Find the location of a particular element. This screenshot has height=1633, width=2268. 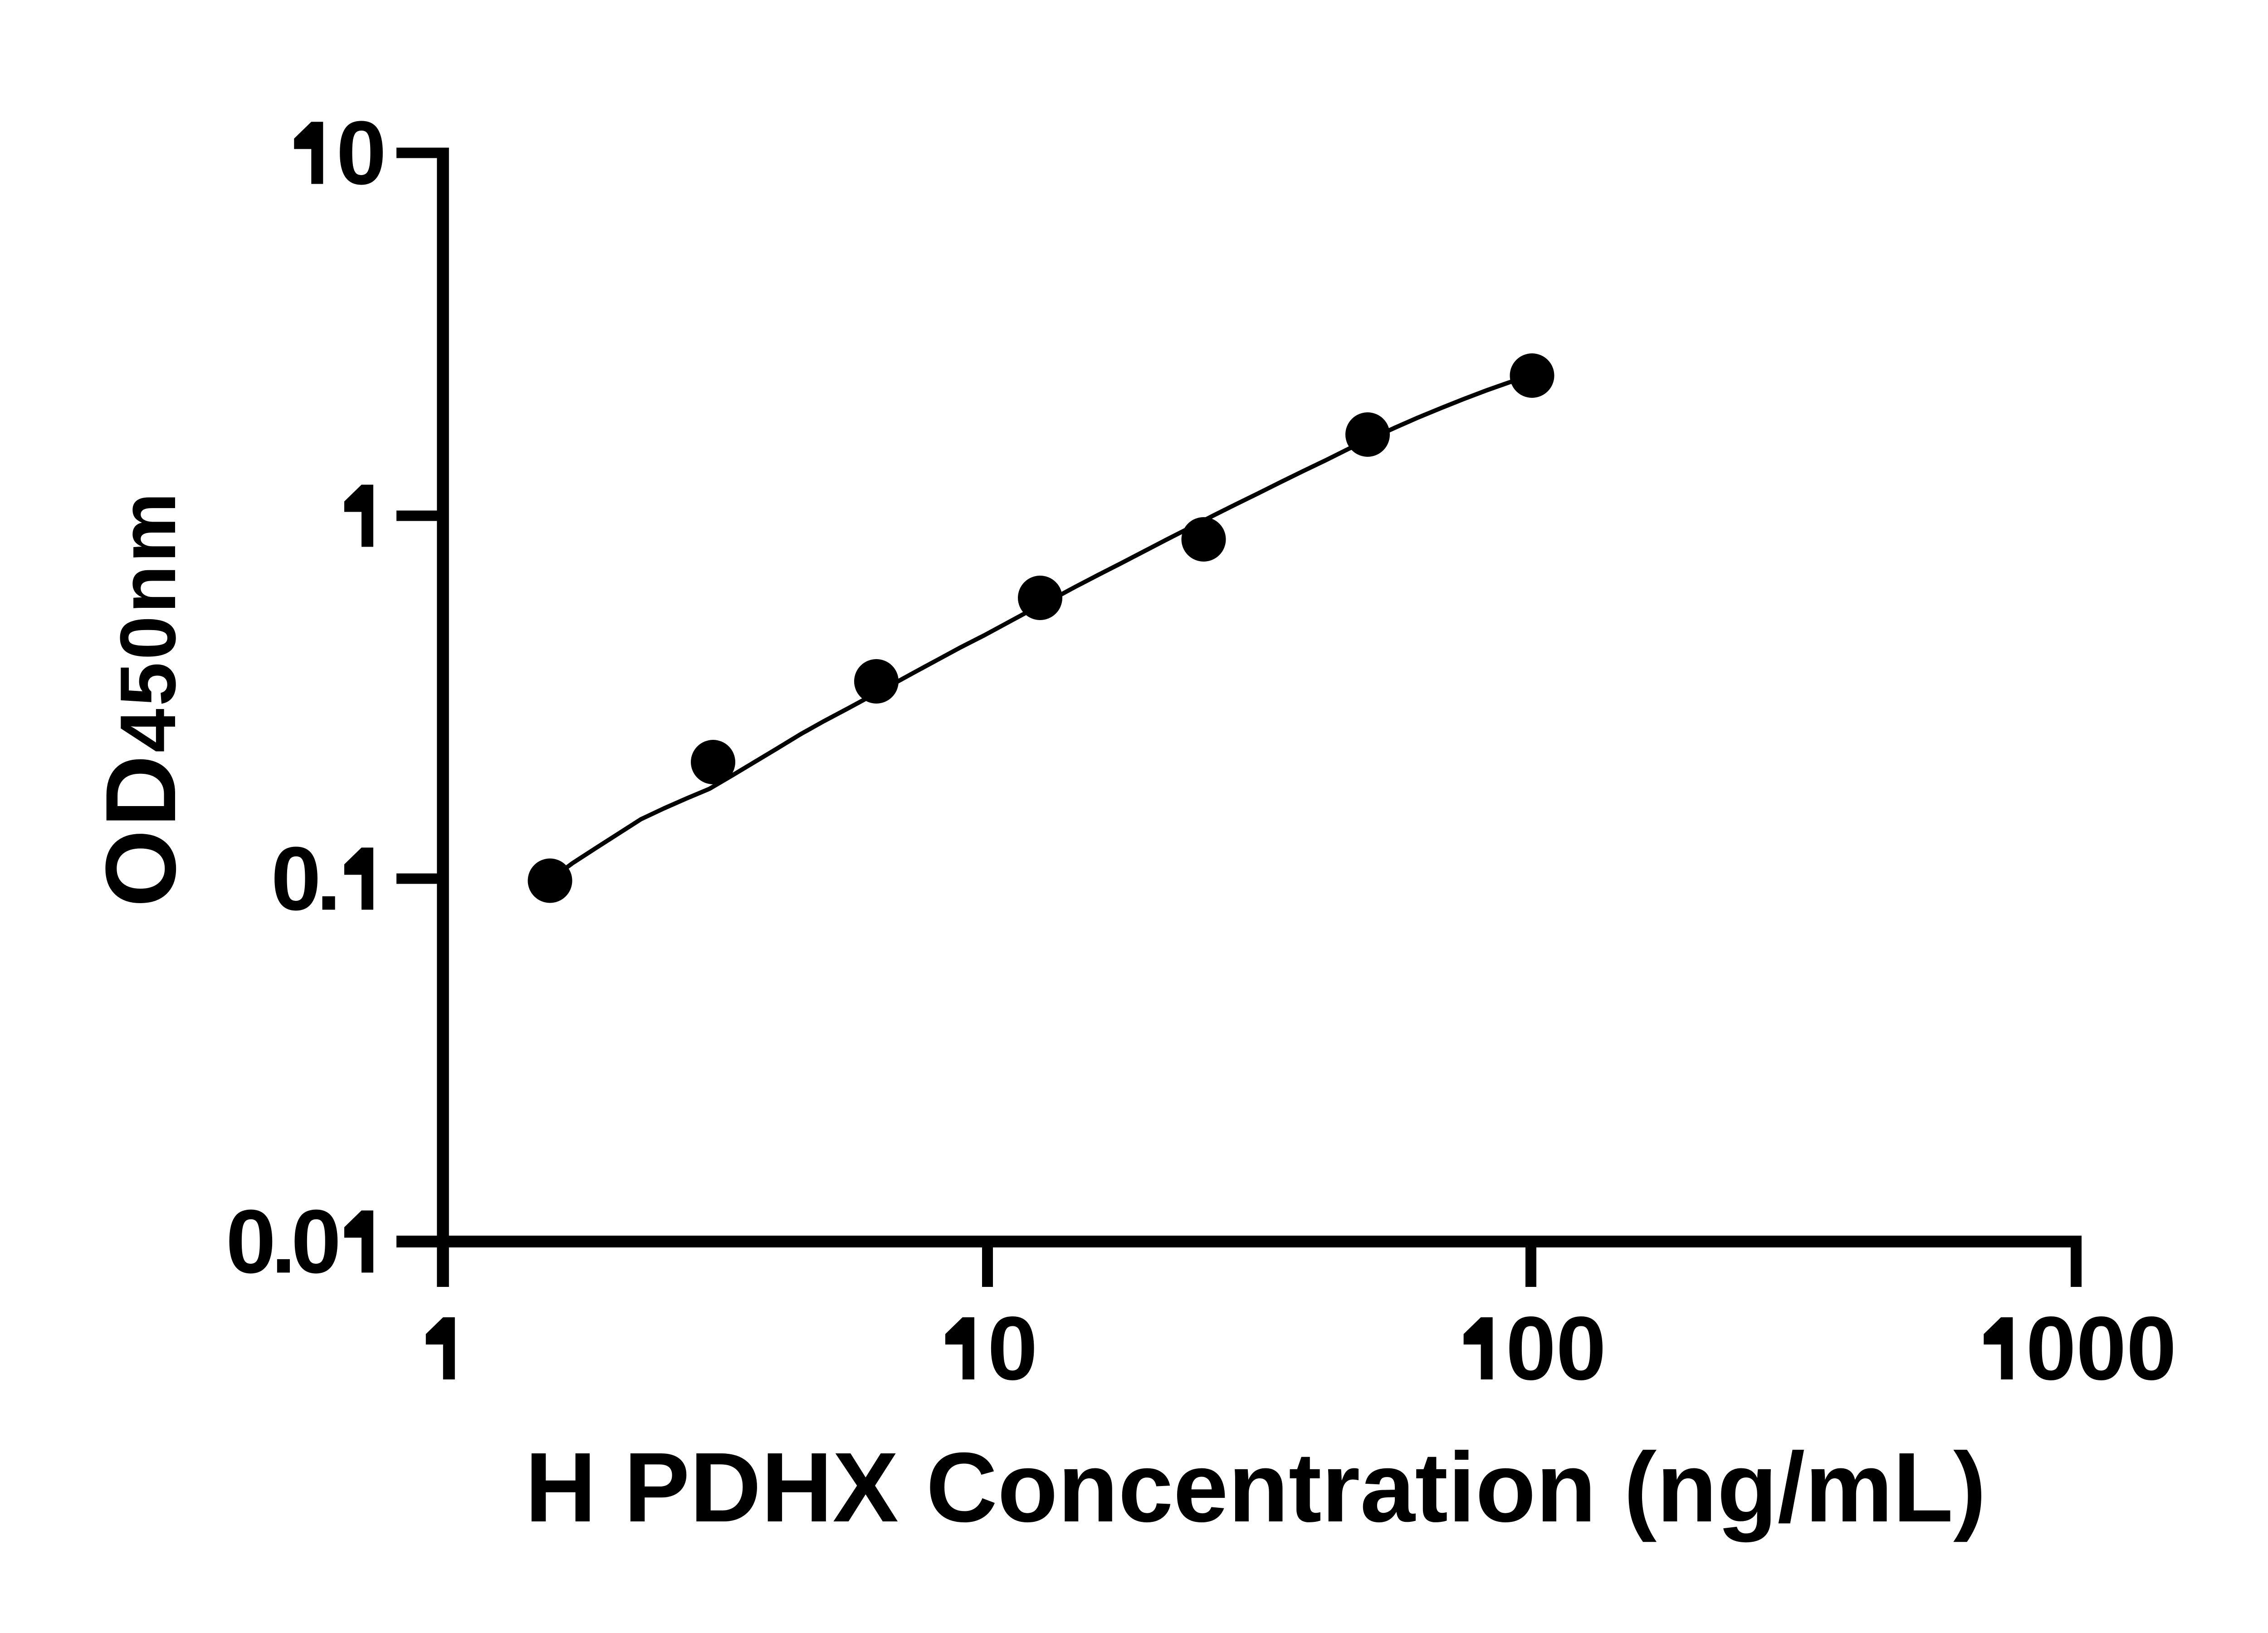

svg-text: 0. is located at coordinates (304, 879).